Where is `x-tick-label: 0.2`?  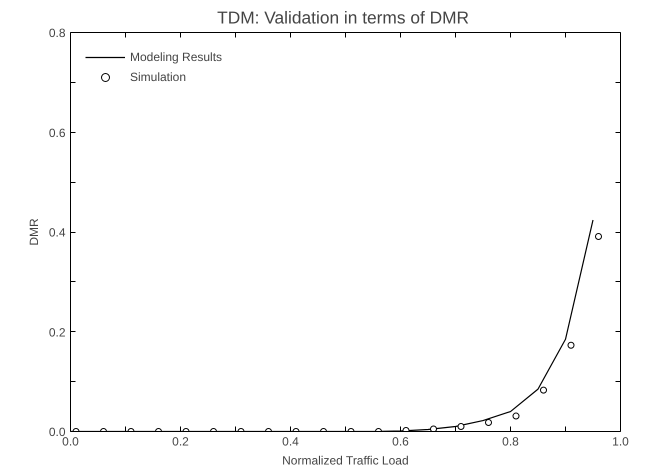 x-tick-label: 0.2 is located at coordinates (181, 441).